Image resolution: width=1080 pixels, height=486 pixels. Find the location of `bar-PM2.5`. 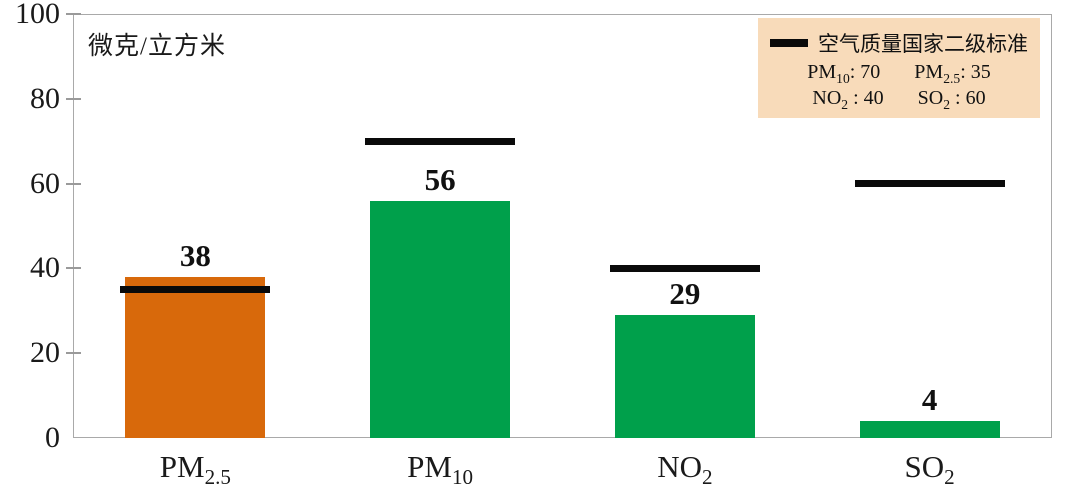

bar-PM2.5 is located at coordinates (195, 357).